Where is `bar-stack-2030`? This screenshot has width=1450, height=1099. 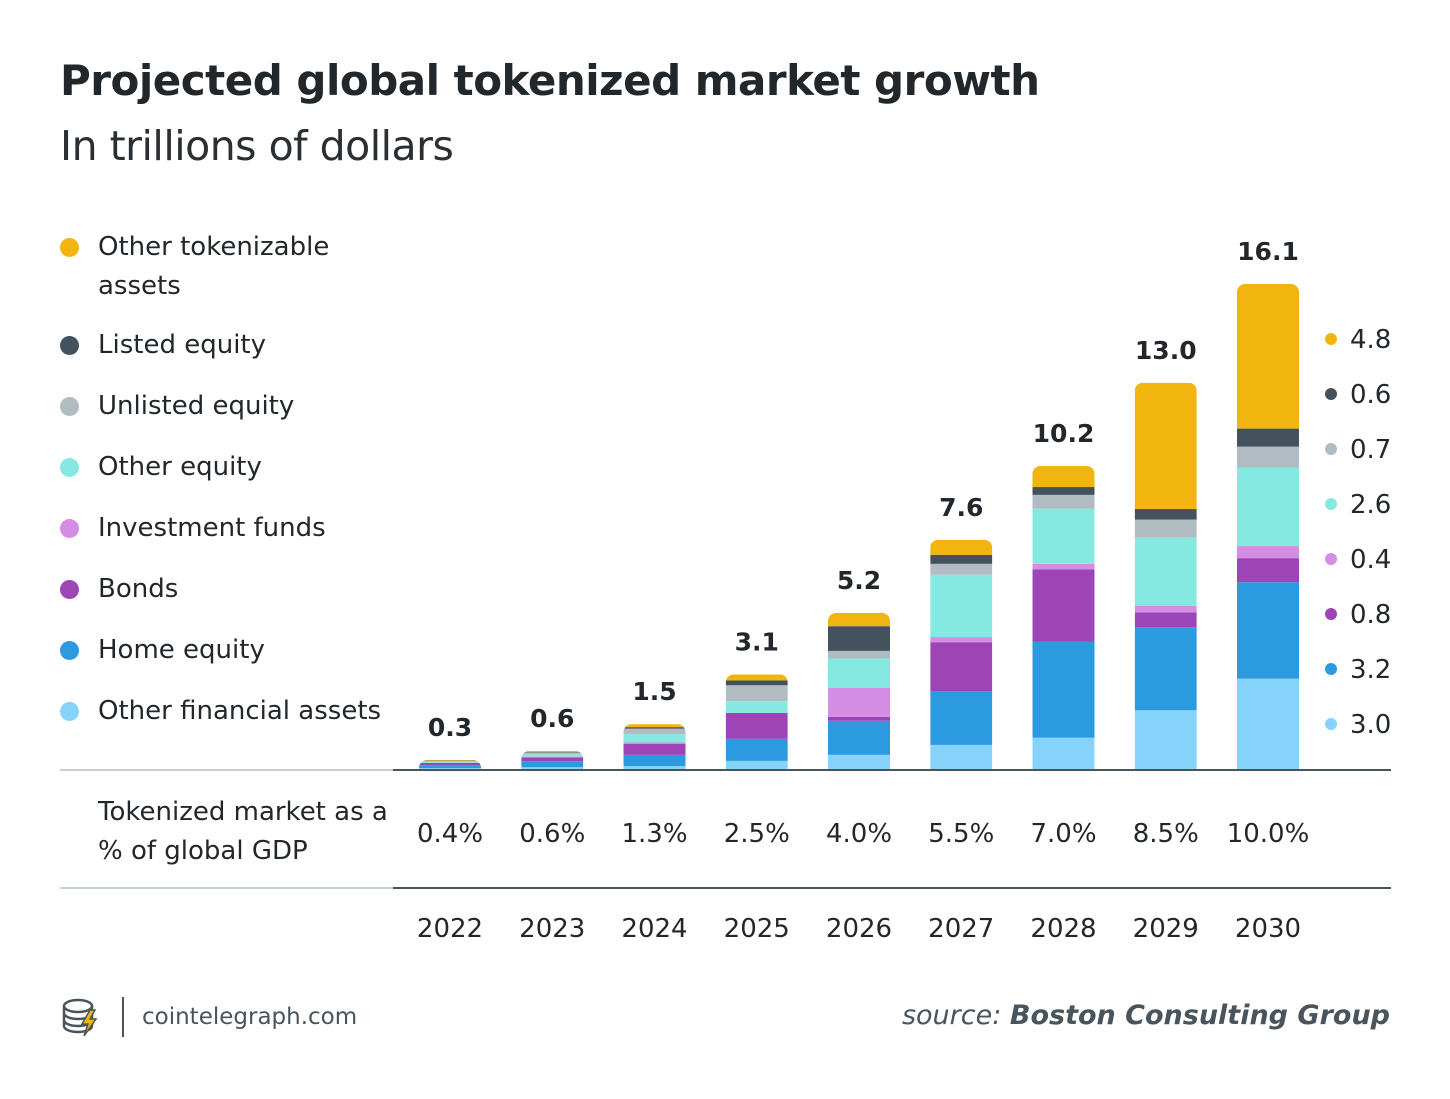 bar-stack-2030 is located at coordinates (1268, 526).